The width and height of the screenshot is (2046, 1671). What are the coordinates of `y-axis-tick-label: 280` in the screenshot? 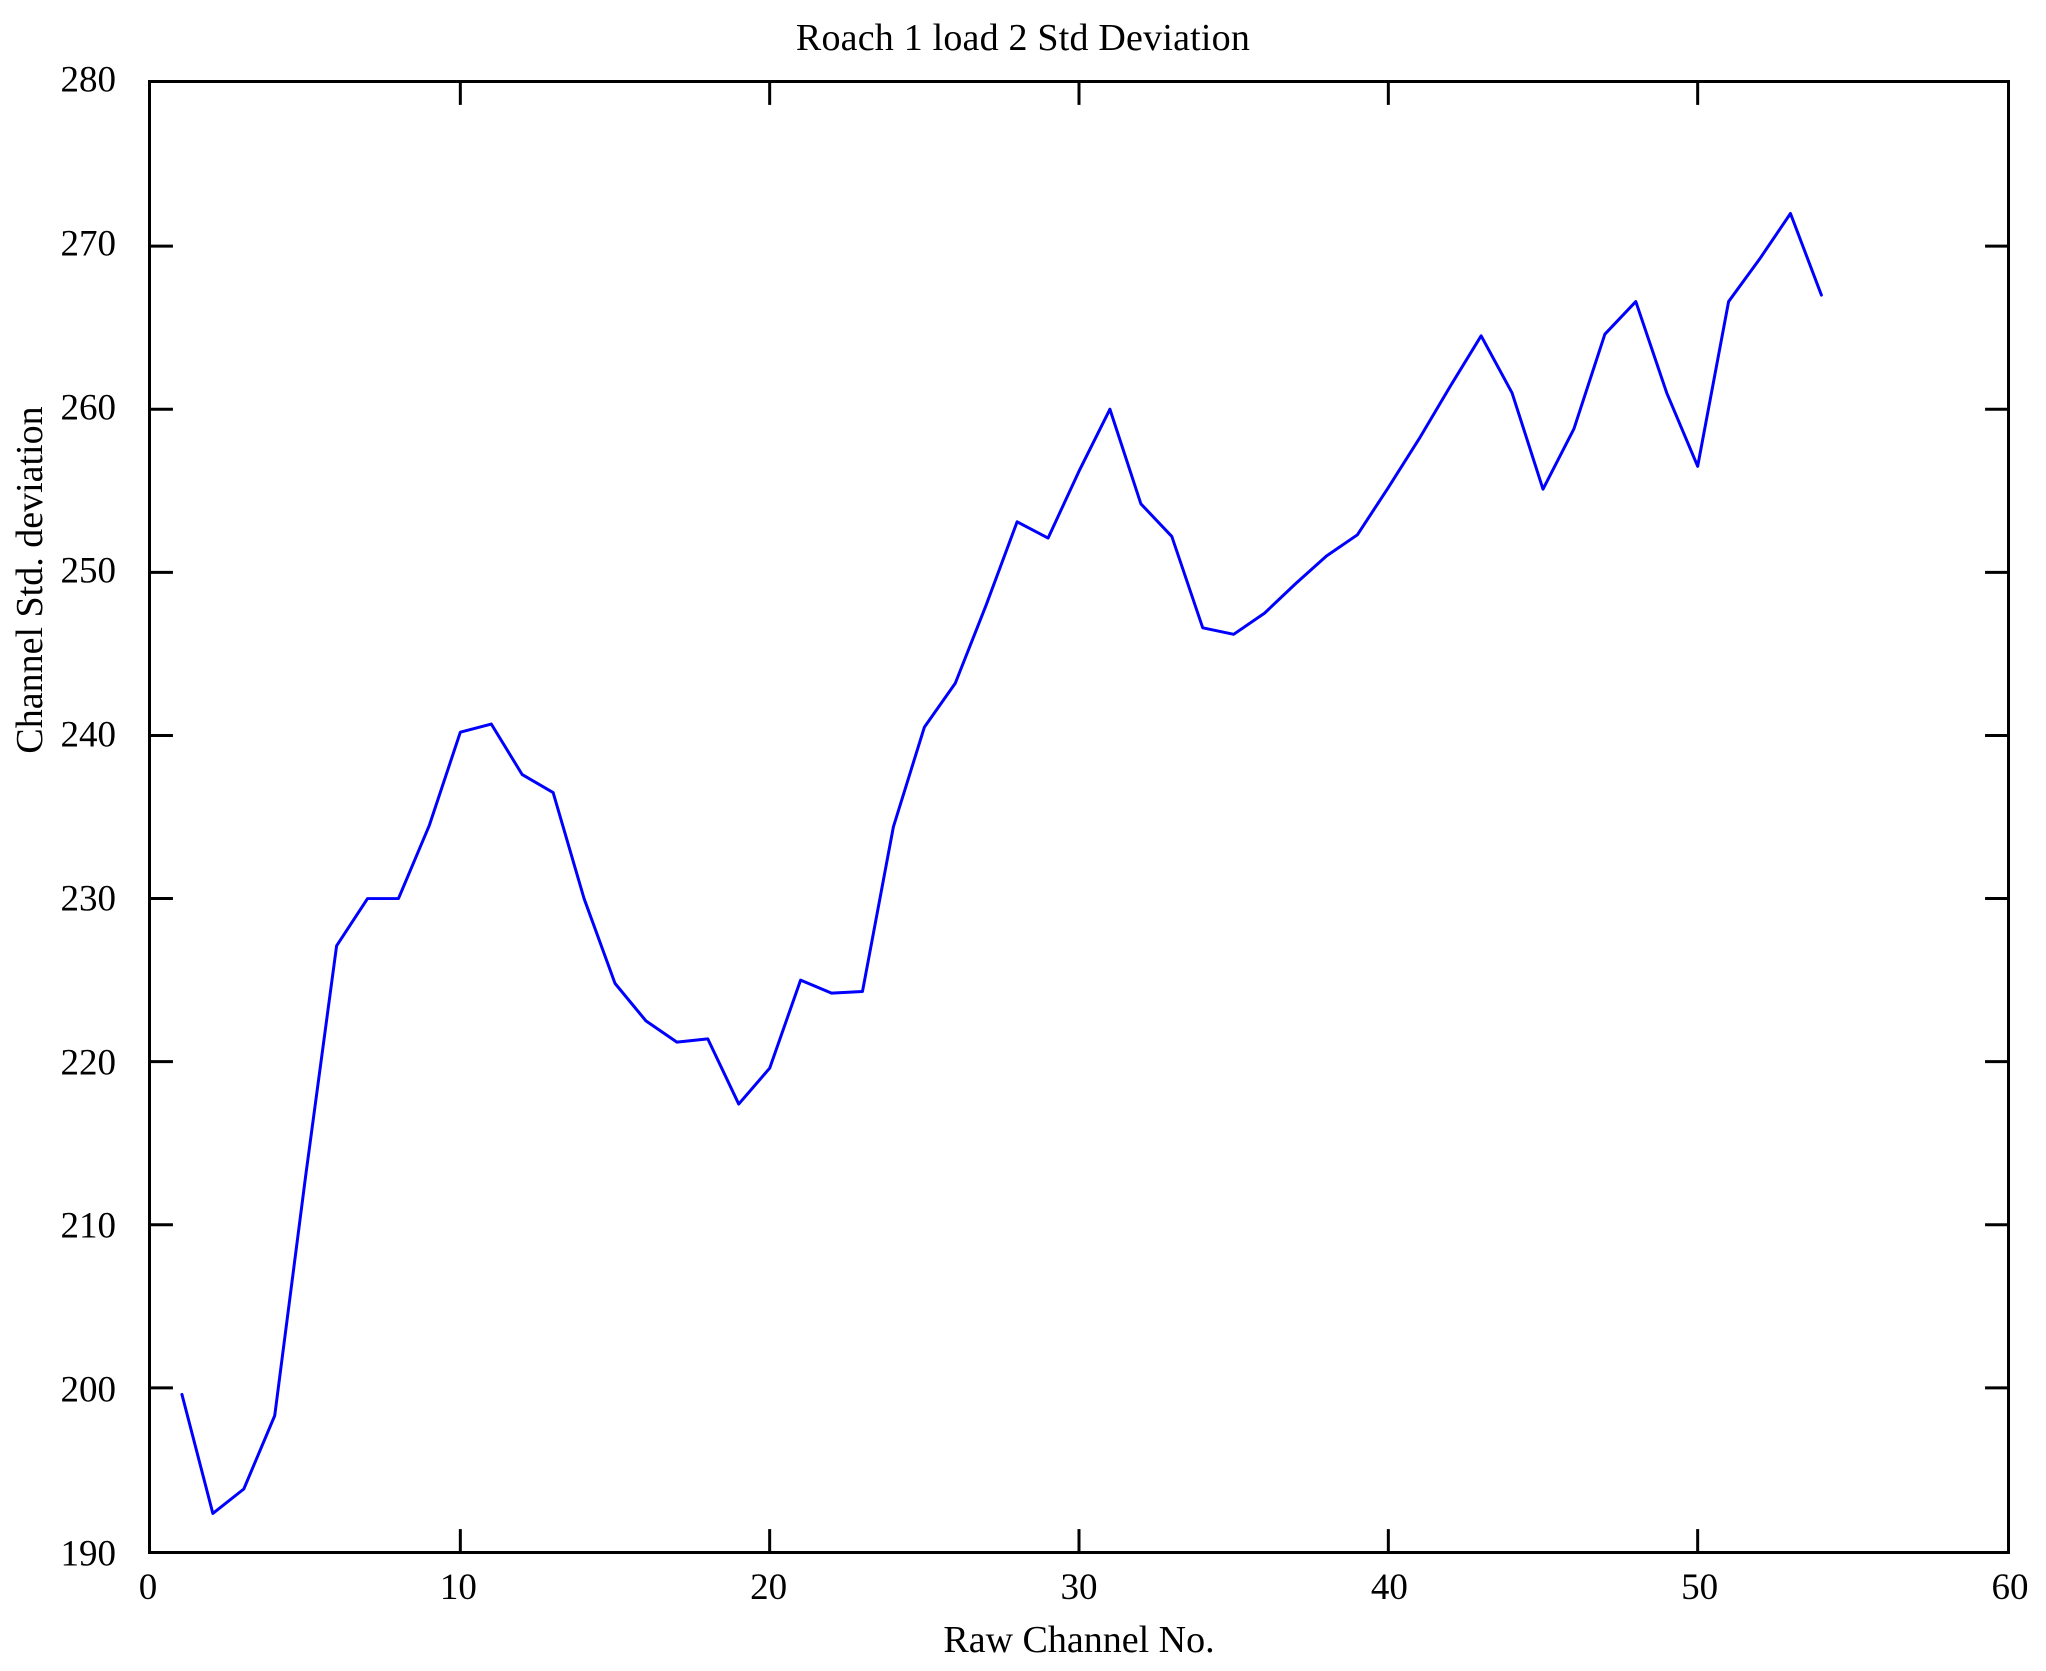 It's located at (88, 80).